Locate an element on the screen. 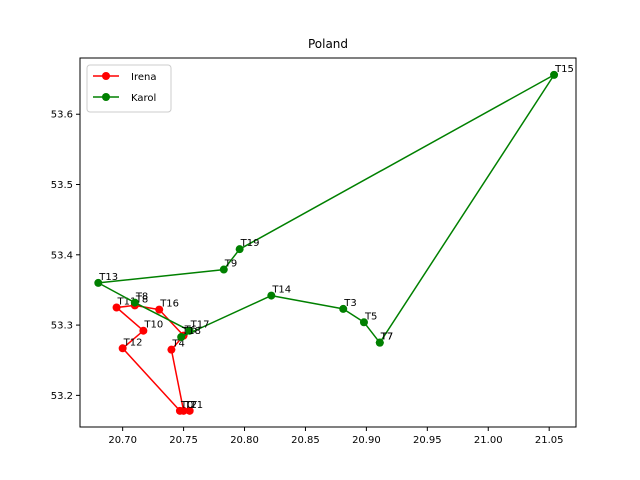  point-label: T15 is located at coordinates (564, 69).